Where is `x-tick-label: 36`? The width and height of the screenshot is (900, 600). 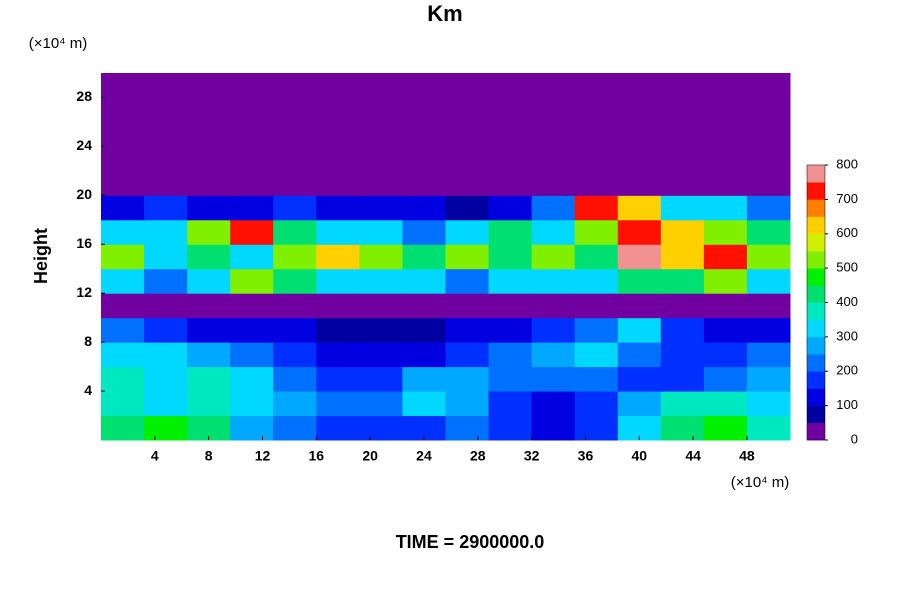 x-tick-label: 36 is located at coordinates (586, 456).